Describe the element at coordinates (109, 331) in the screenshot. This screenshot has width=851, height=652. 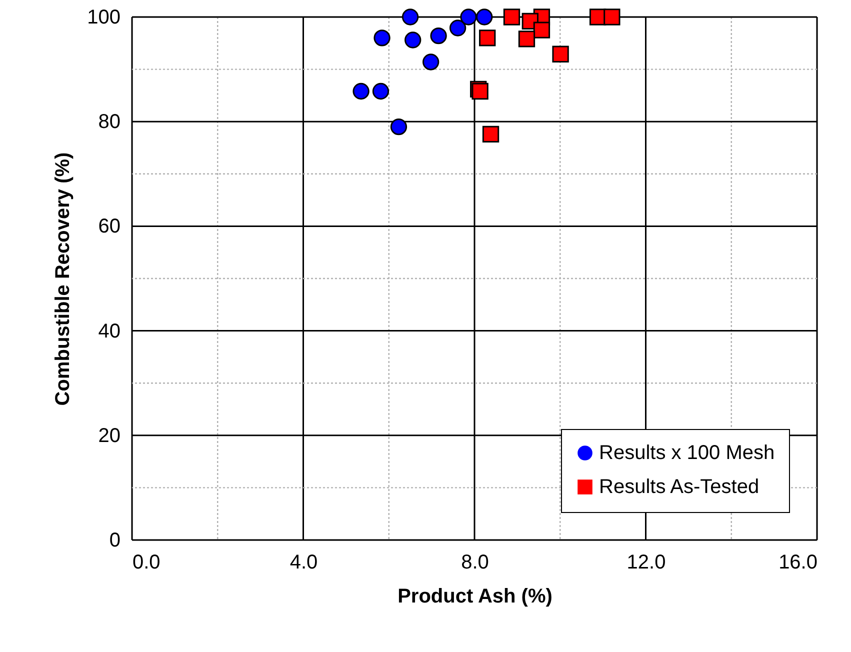
I see `y-tick-label: 40` at that location.